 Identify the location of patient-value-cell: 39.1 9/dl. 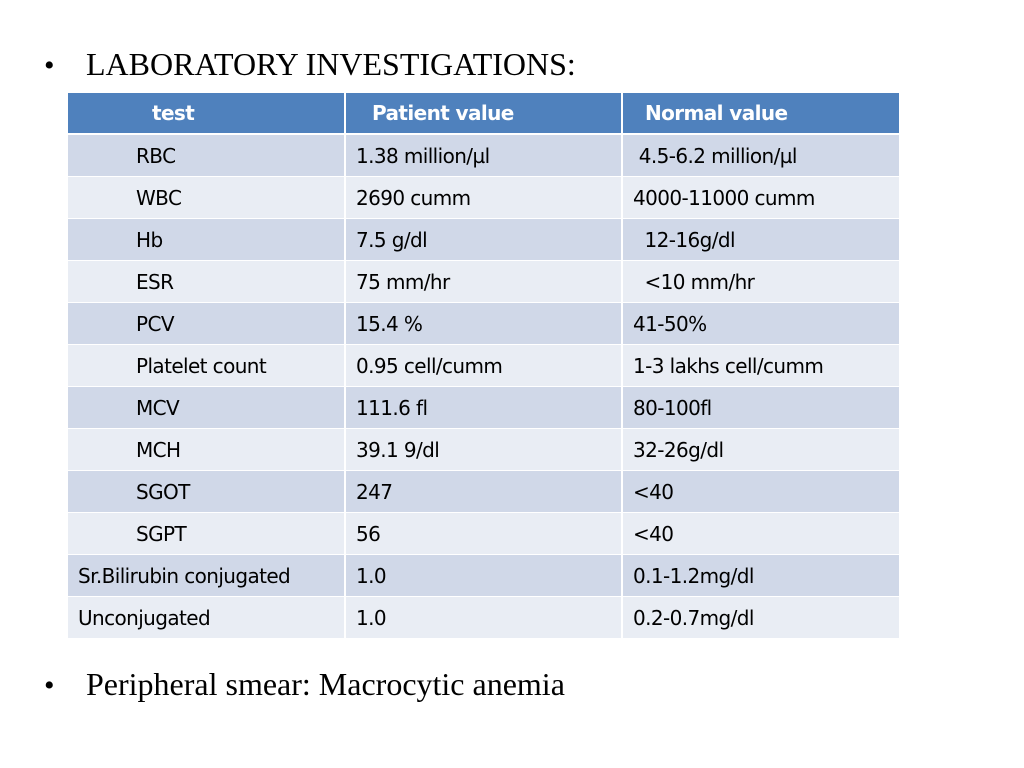
(484, 449).